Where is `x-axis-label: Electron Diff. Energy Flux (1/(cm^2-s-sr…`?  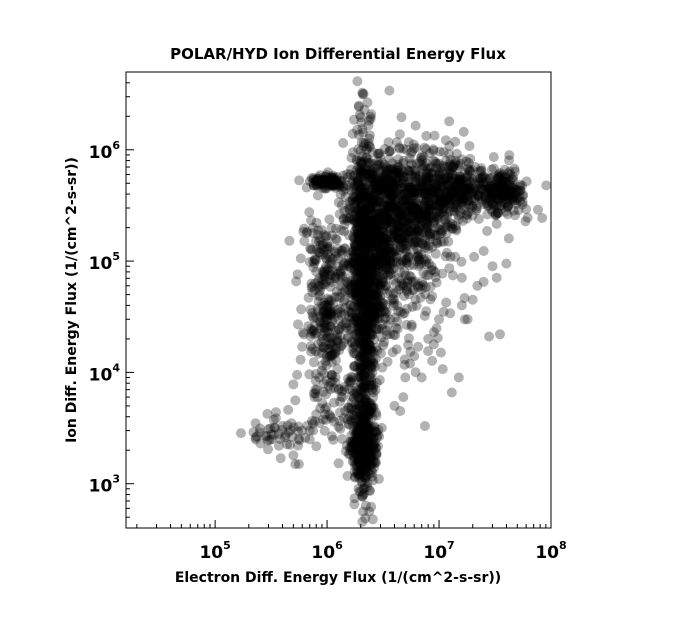 x-axis-label: Electron Diff. Energy Flux (1/(cm^2-s-sr… is located at coordinates (338, 578).